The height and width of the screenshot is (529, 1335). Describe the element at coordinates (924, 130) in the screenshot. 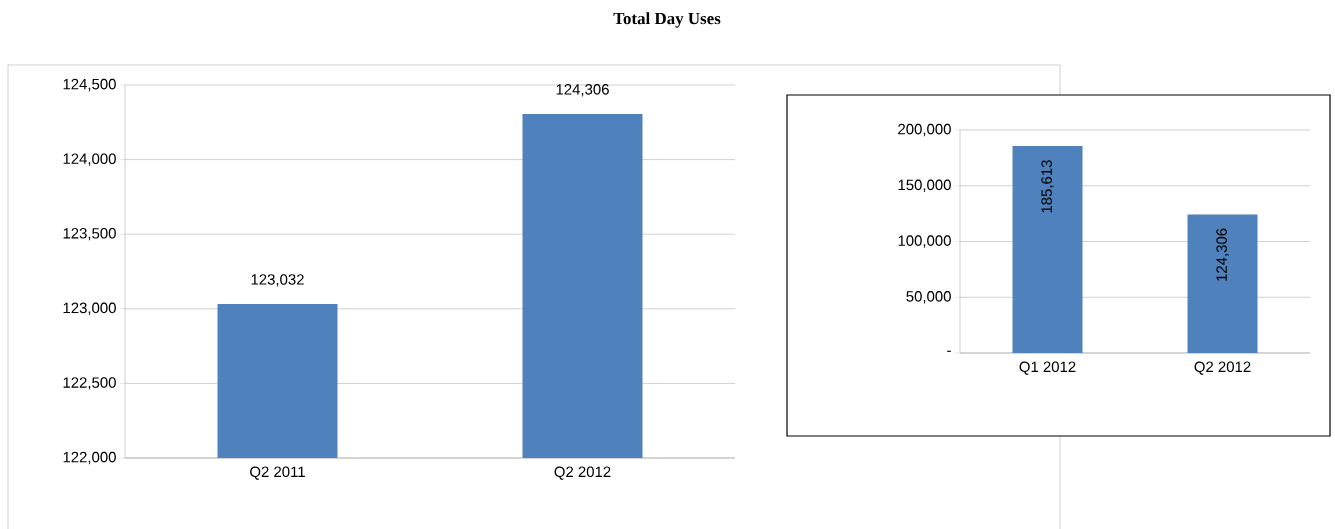

I see `y-tick-label: 200,000` at that location.